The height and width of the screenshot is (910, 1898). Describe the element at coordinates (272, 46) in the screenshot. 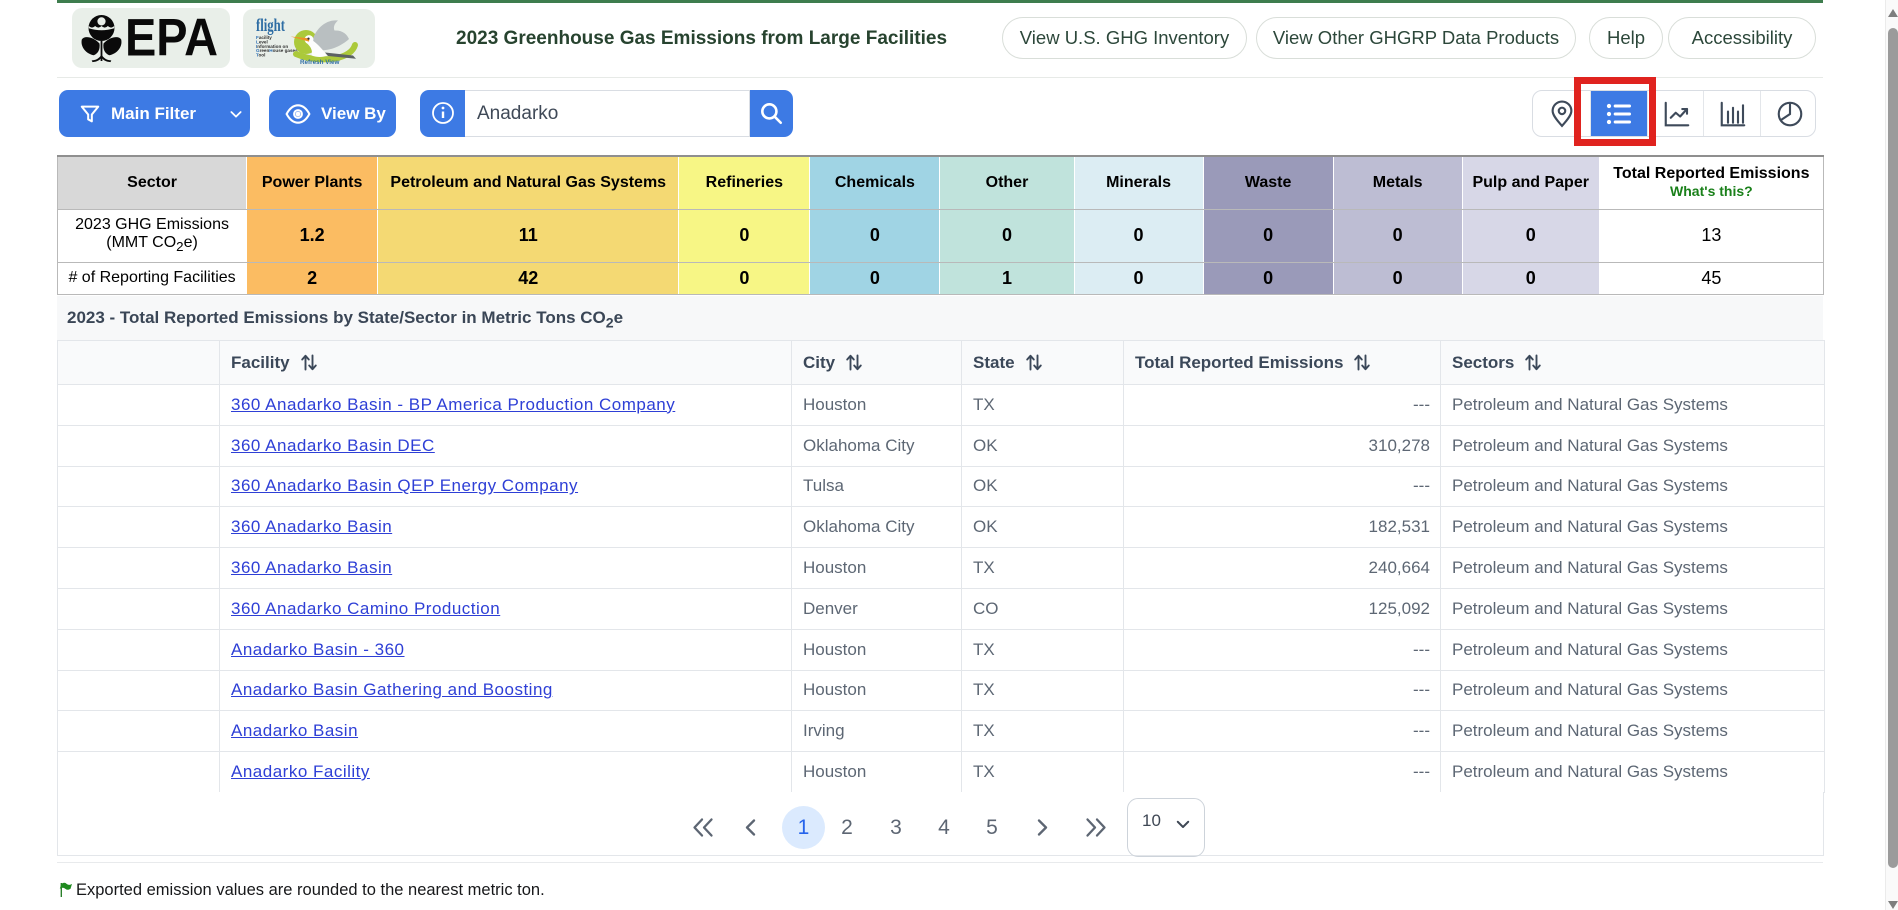

I see `svg-text: Information on` at that location.